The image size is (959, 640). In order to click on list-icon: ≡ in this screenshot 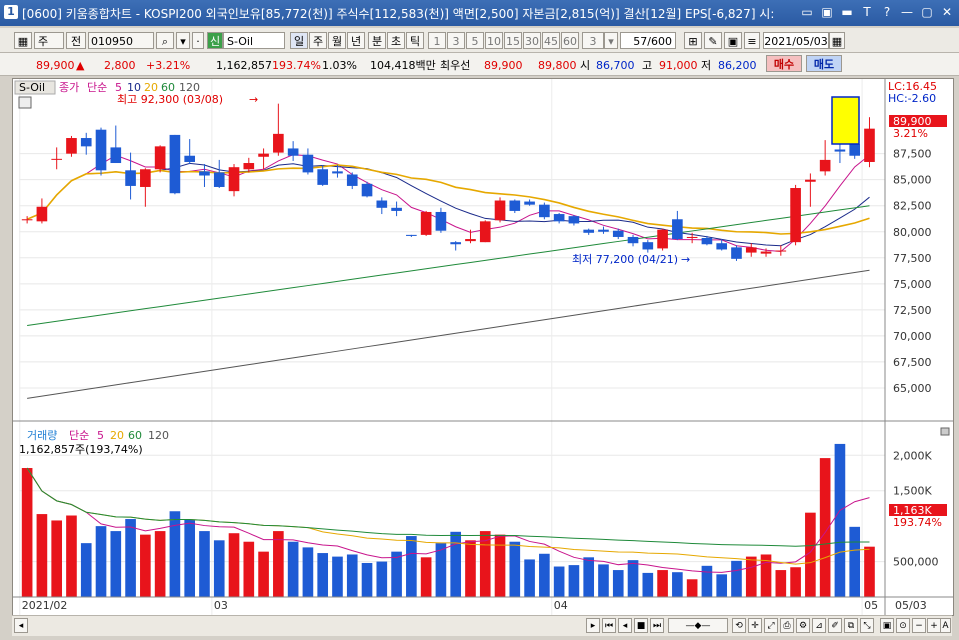, I will do `click(752, 40)`.